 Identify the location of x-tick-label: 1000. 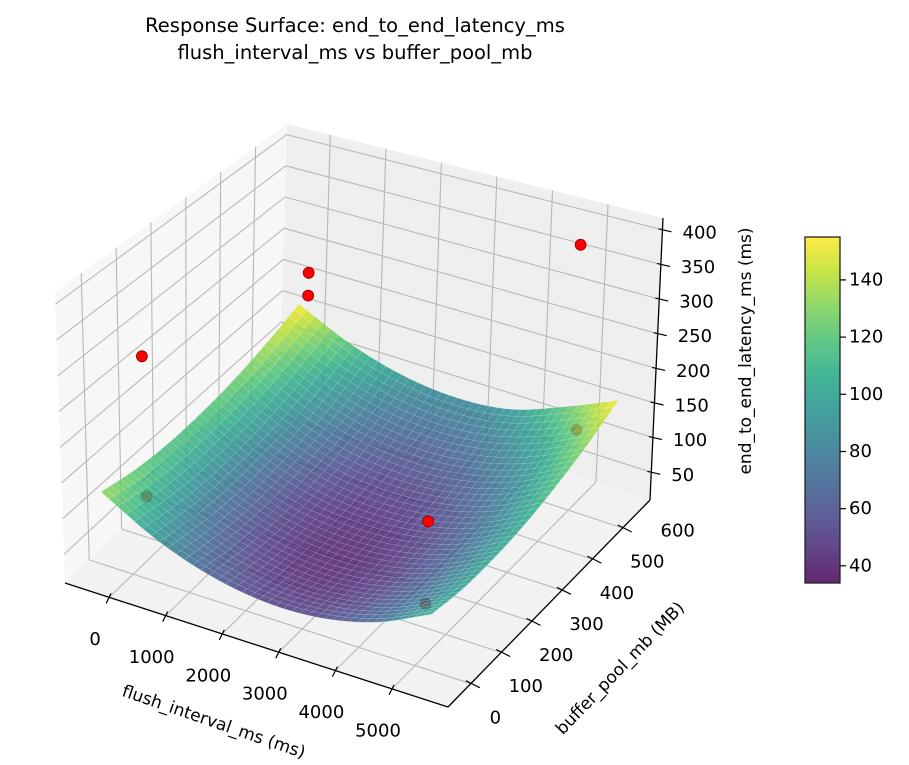
(152, 657).